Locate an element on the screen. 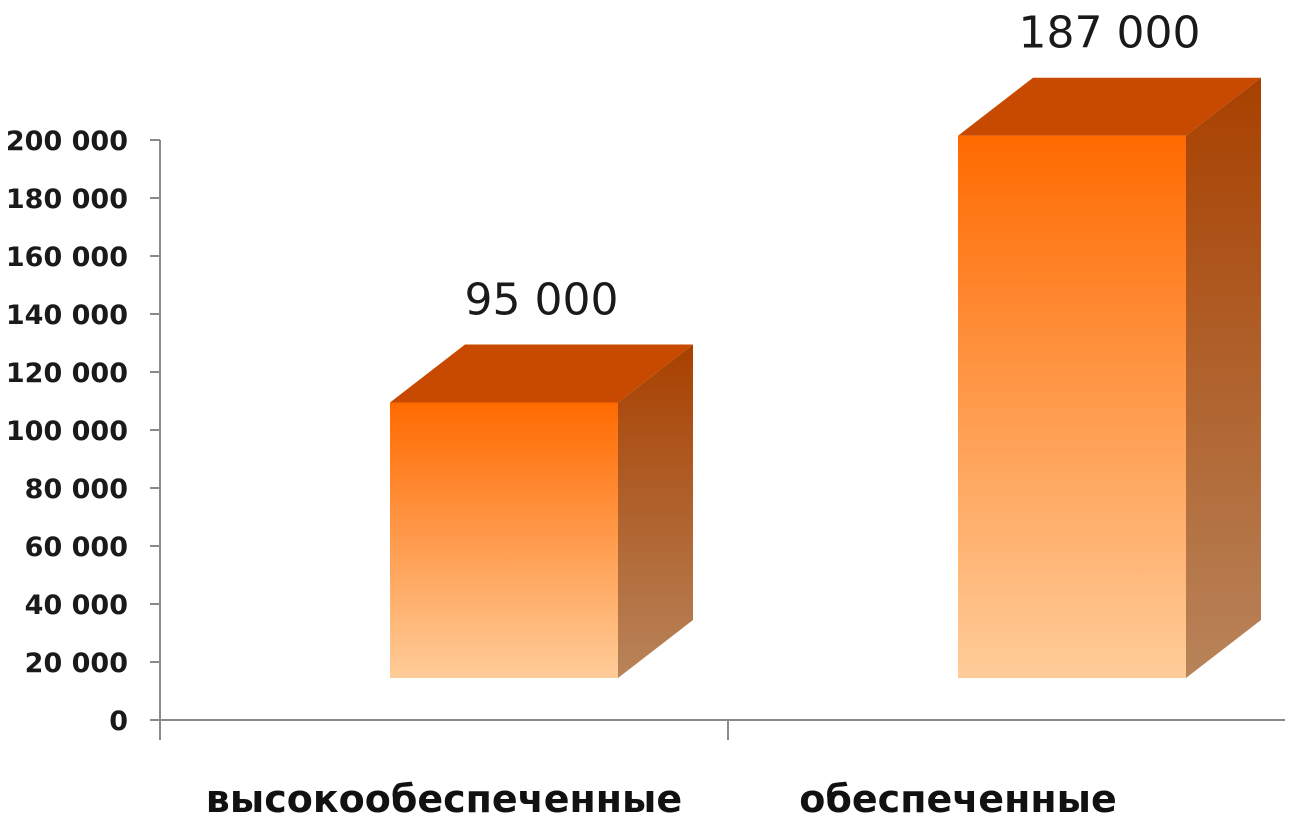 The height and width of the screenshot is (817, 1290). data-label: 187 000 is located at coordinates (1110, 33).